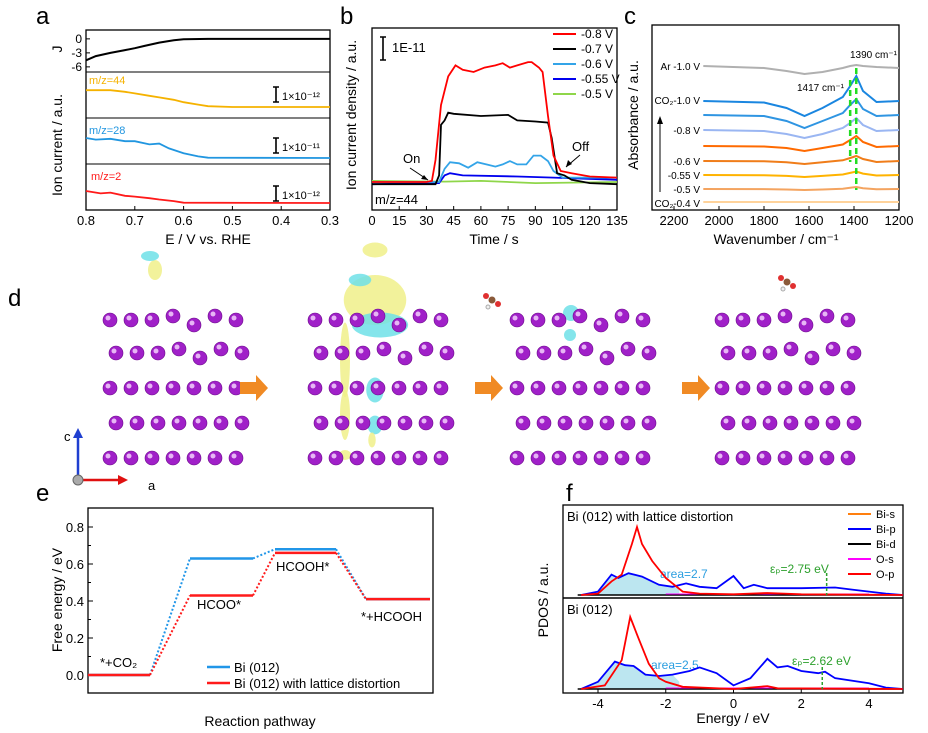 This screenshot has height=733, width=928. What do you see at coordinates (874, 55) in the screenshot?
I see `panel-c-annot-1390: 1390 cm⁻¹` at bounding box center [874, 55].